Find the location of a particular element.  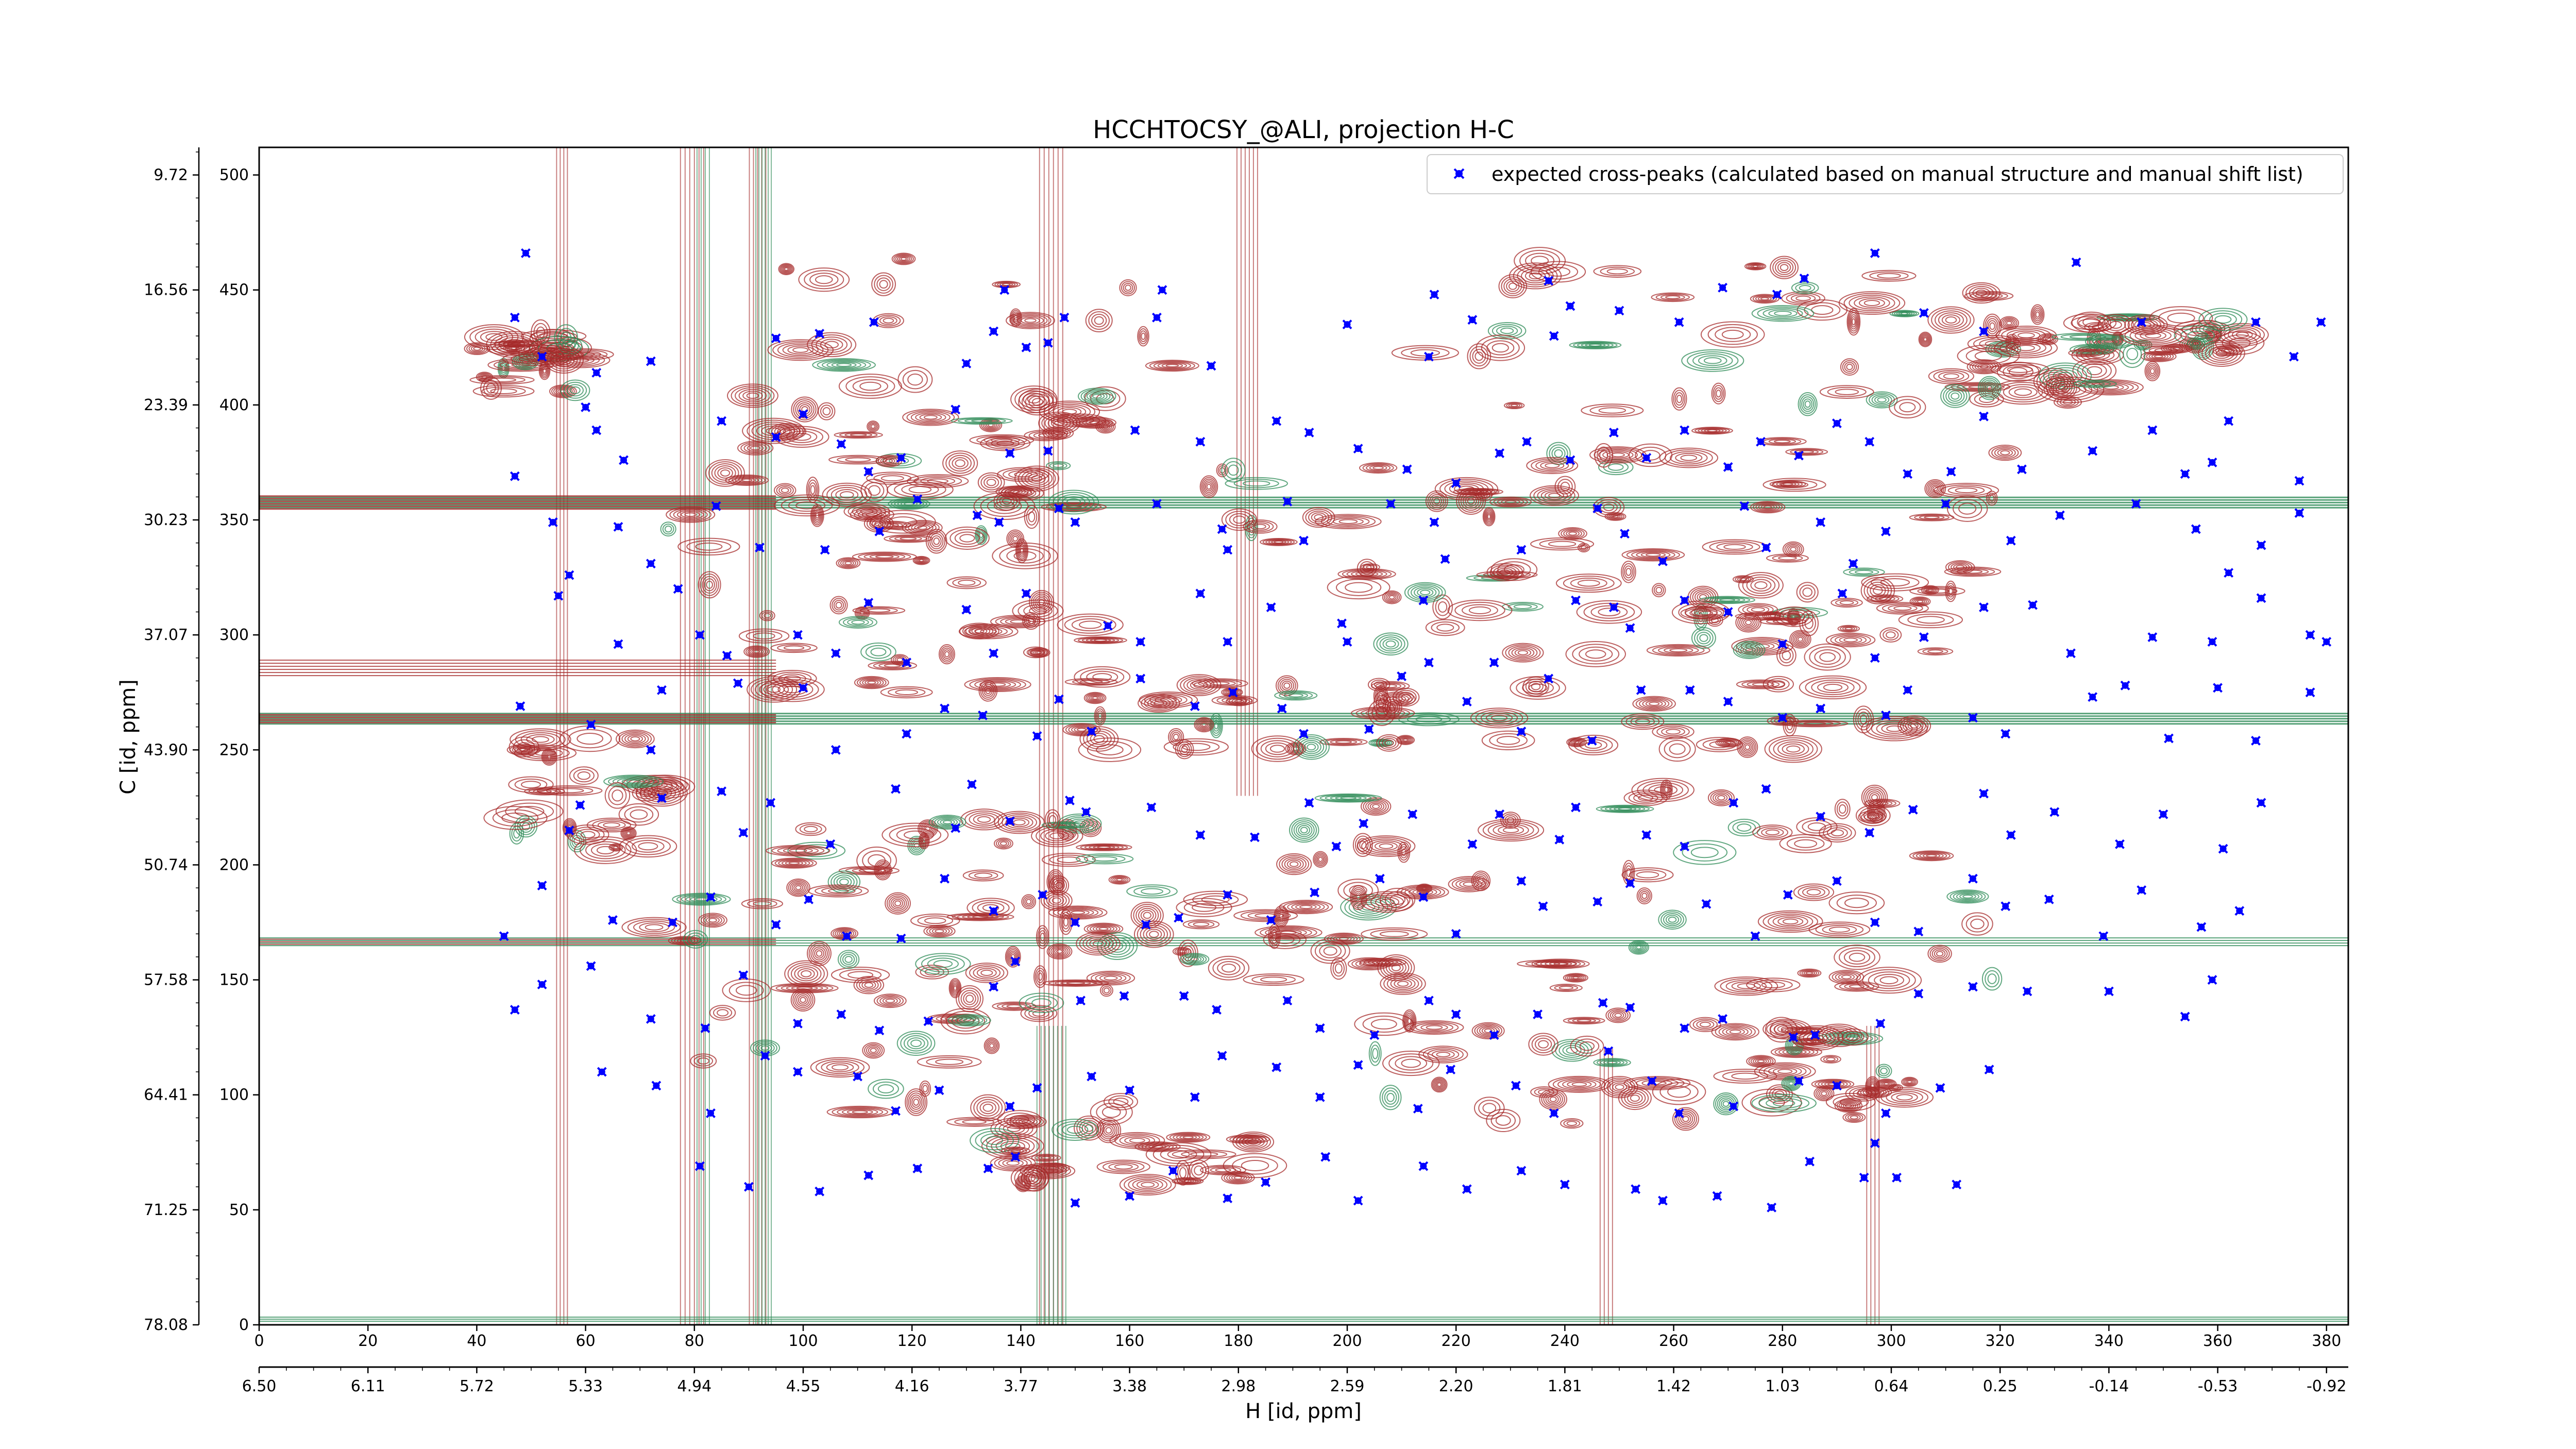

y-axis-label: C [id, ppm] is located at coordinates (128, 737).